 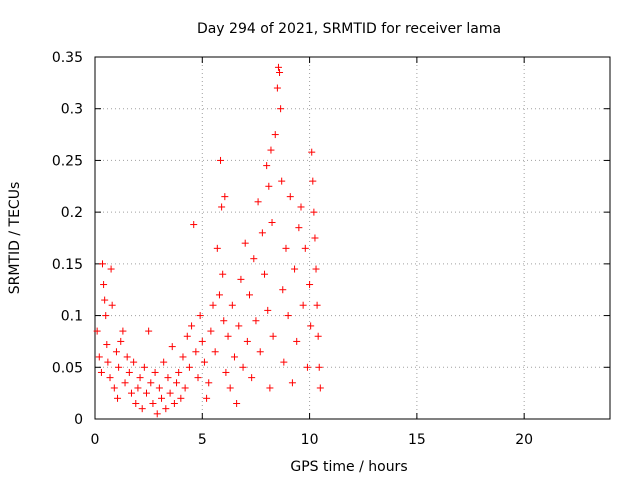 What do you see at coordinates (78, 420) in the screenshot?
I see `y-tick-label: 0` at bounding box center [78, 420].